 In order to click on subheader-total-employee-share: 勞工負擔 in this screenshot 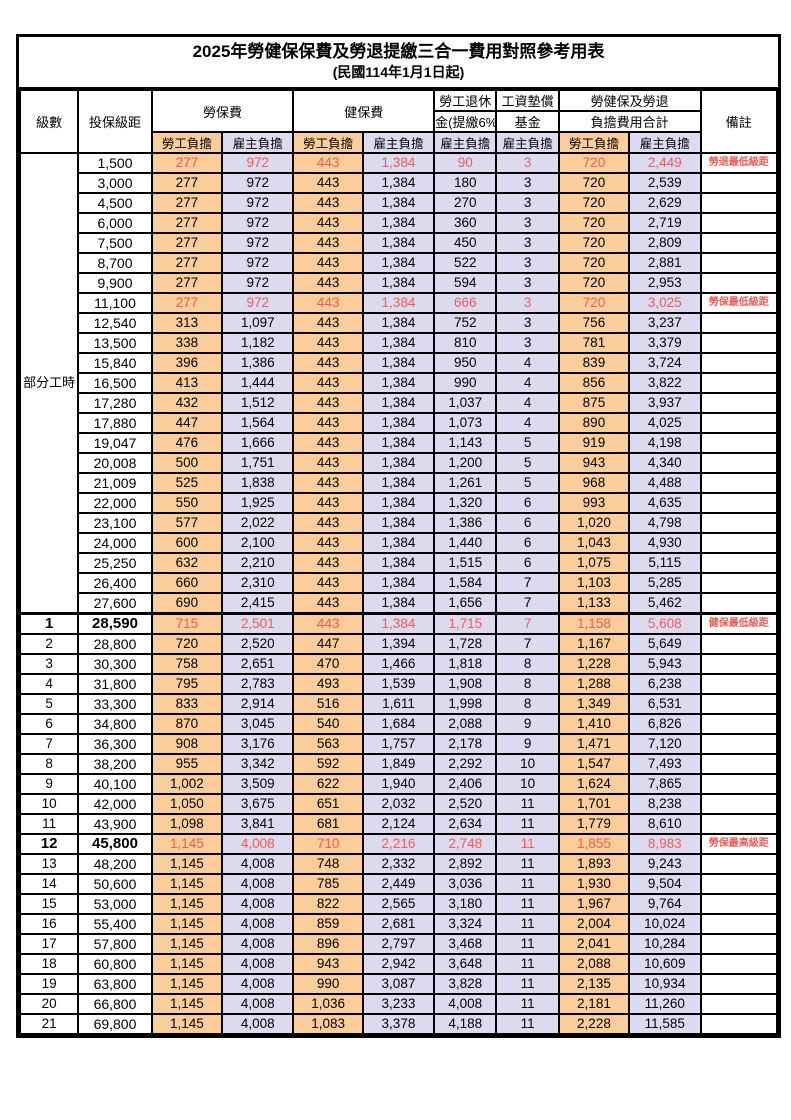, I will do `click(594, 142)`.